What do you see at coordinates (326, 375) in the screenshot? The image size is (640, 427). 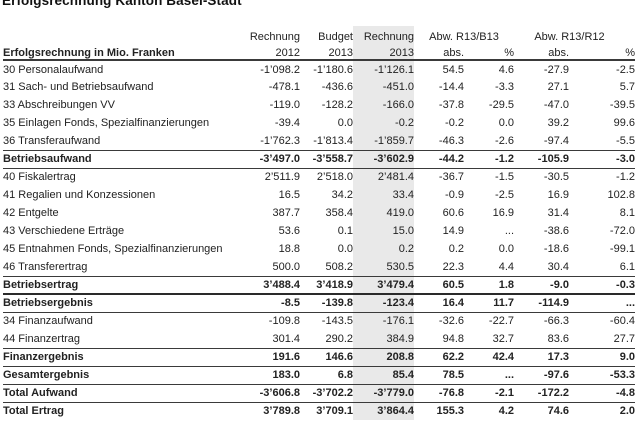 I see `cell-value: 6.8` at bounding box center [326, 375].